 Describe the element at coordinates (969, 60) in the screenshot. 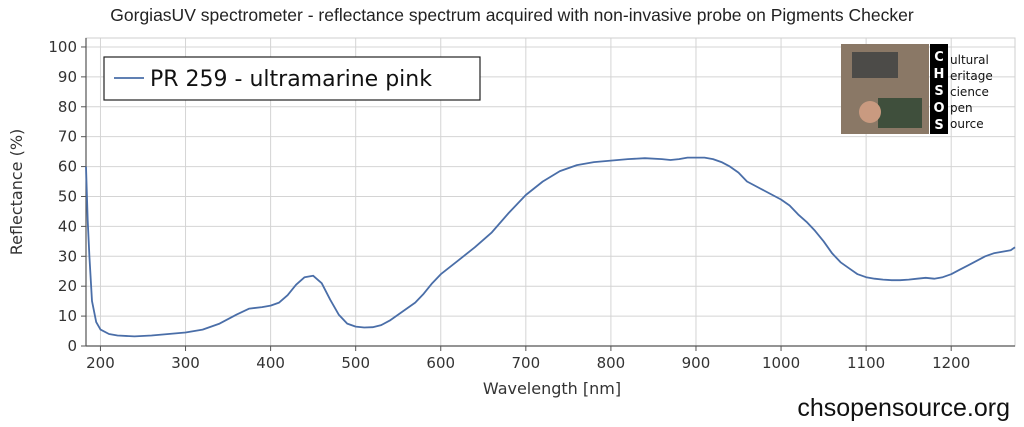

I see `logo-word-ultural: ultural` at that location.